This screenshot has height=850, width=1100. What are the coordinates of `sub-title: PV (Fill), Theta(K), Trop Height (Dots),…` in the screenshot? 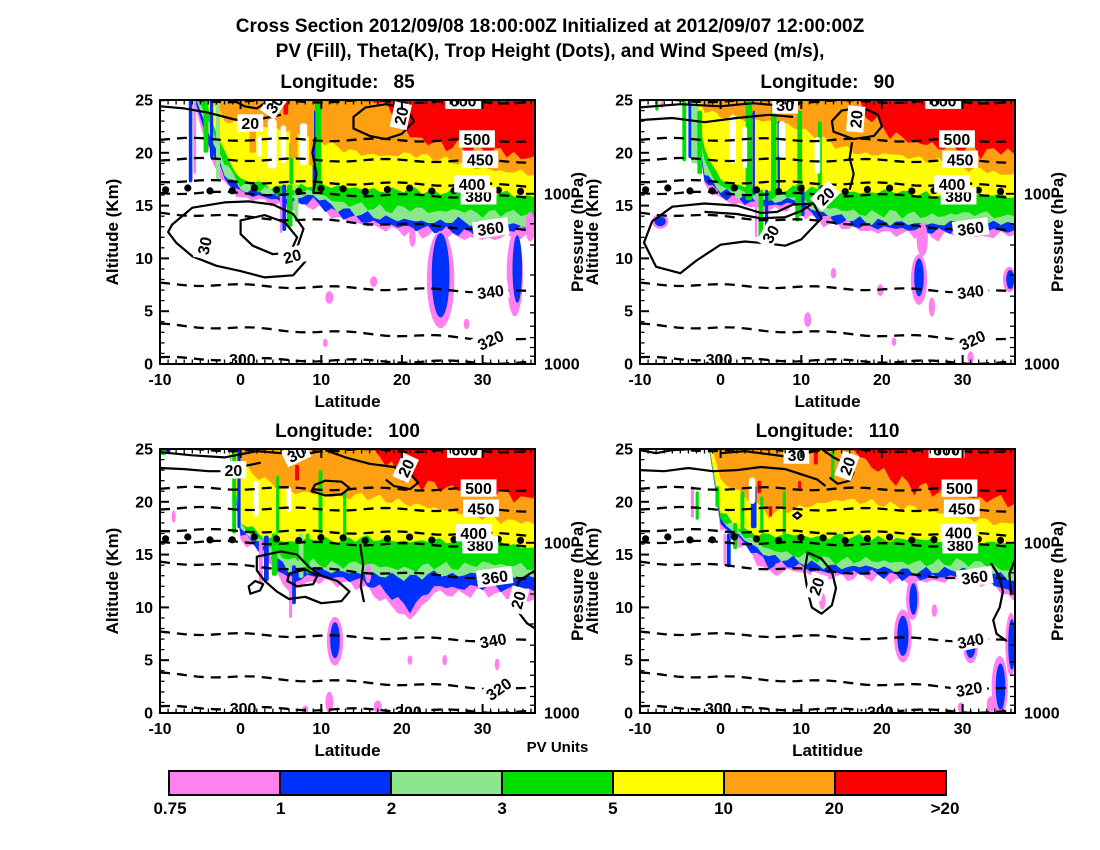 It's located at (550, 51).